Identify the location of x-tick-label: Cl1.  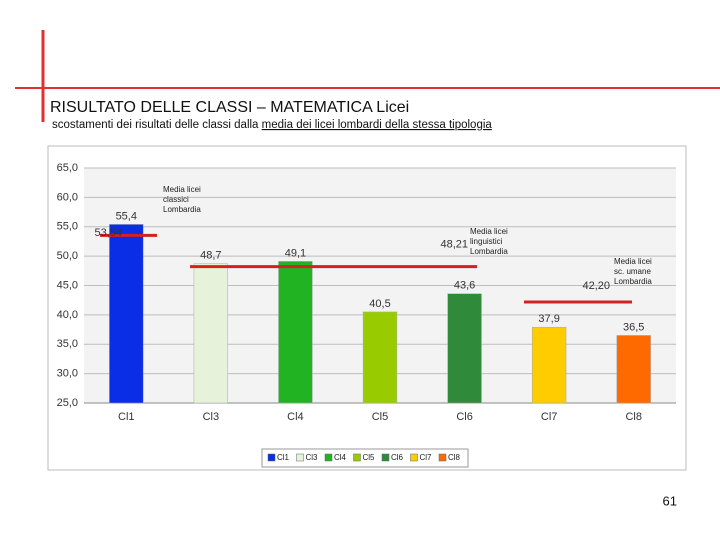
(126, 417).